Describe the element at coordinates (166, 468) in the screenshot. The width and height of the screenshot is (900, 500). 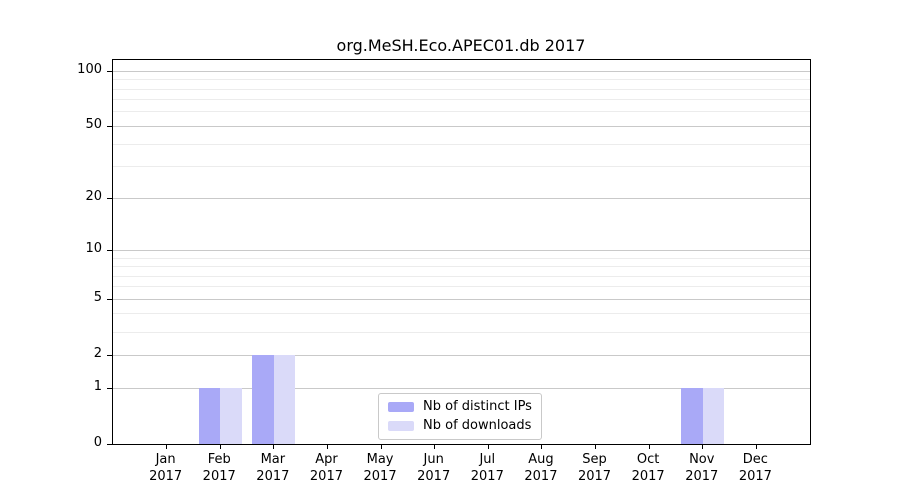
I see `x-tick-label: Jan 2017` at that location.